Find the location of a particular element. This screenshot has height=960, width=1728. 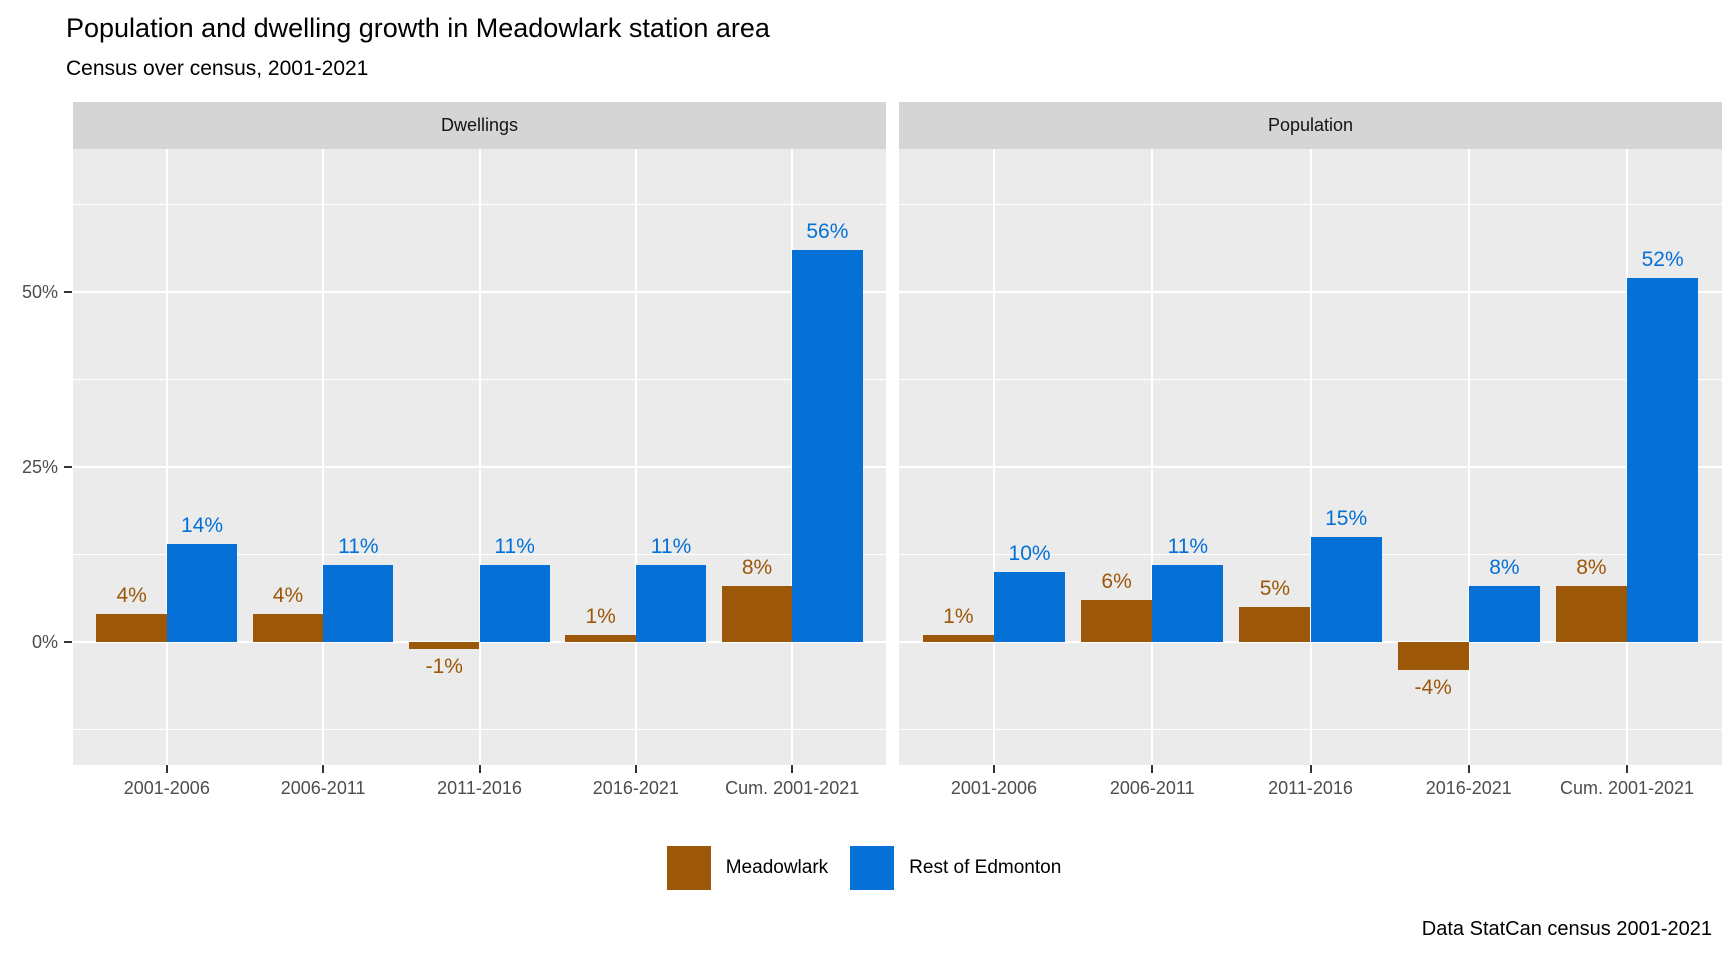

facet-strip-label: Population is located at coordinates (1310, 125).